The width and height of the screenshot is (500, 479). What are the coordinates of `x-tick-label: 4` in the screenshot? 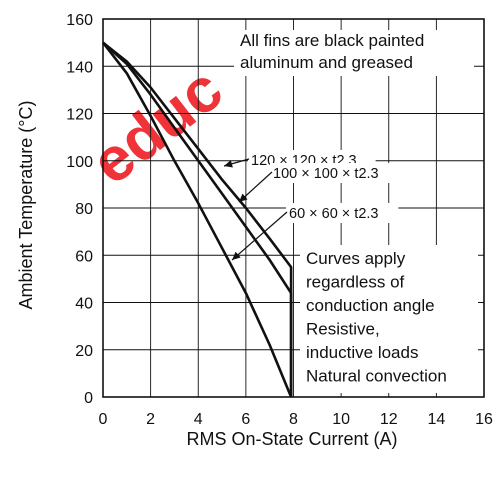 It's located at (198, 419).